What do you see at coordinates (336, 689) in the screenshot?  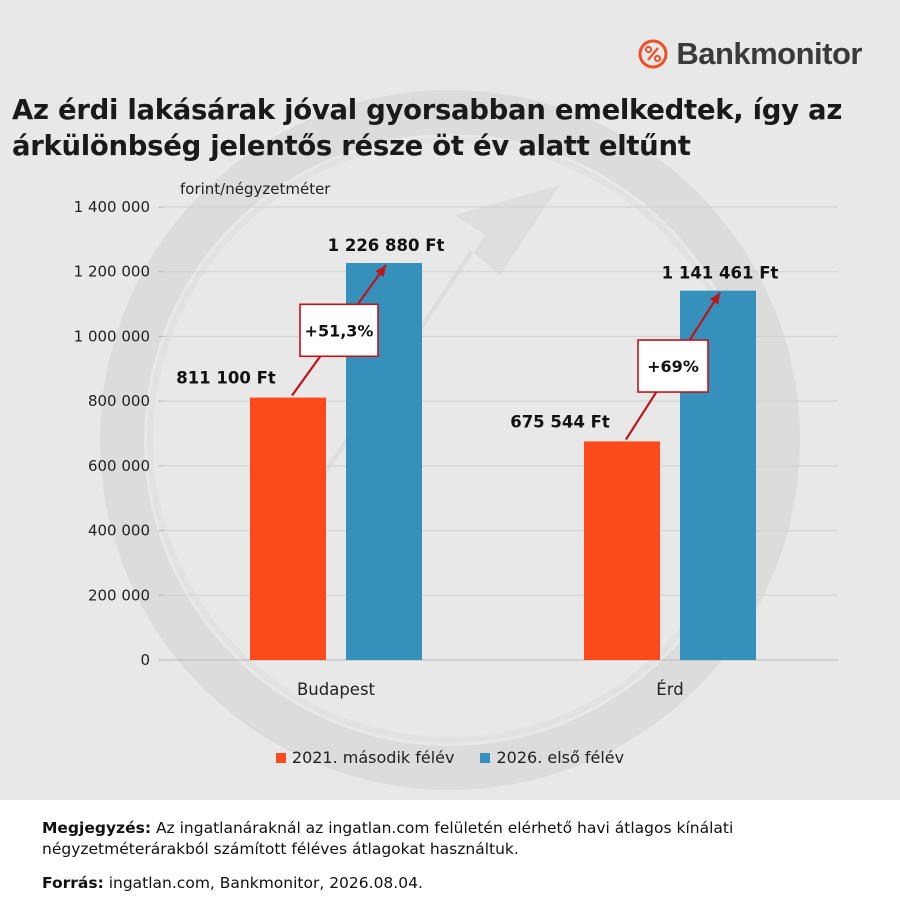 I see `x-tick-label: Budapest` at bounding box center [336, 689].